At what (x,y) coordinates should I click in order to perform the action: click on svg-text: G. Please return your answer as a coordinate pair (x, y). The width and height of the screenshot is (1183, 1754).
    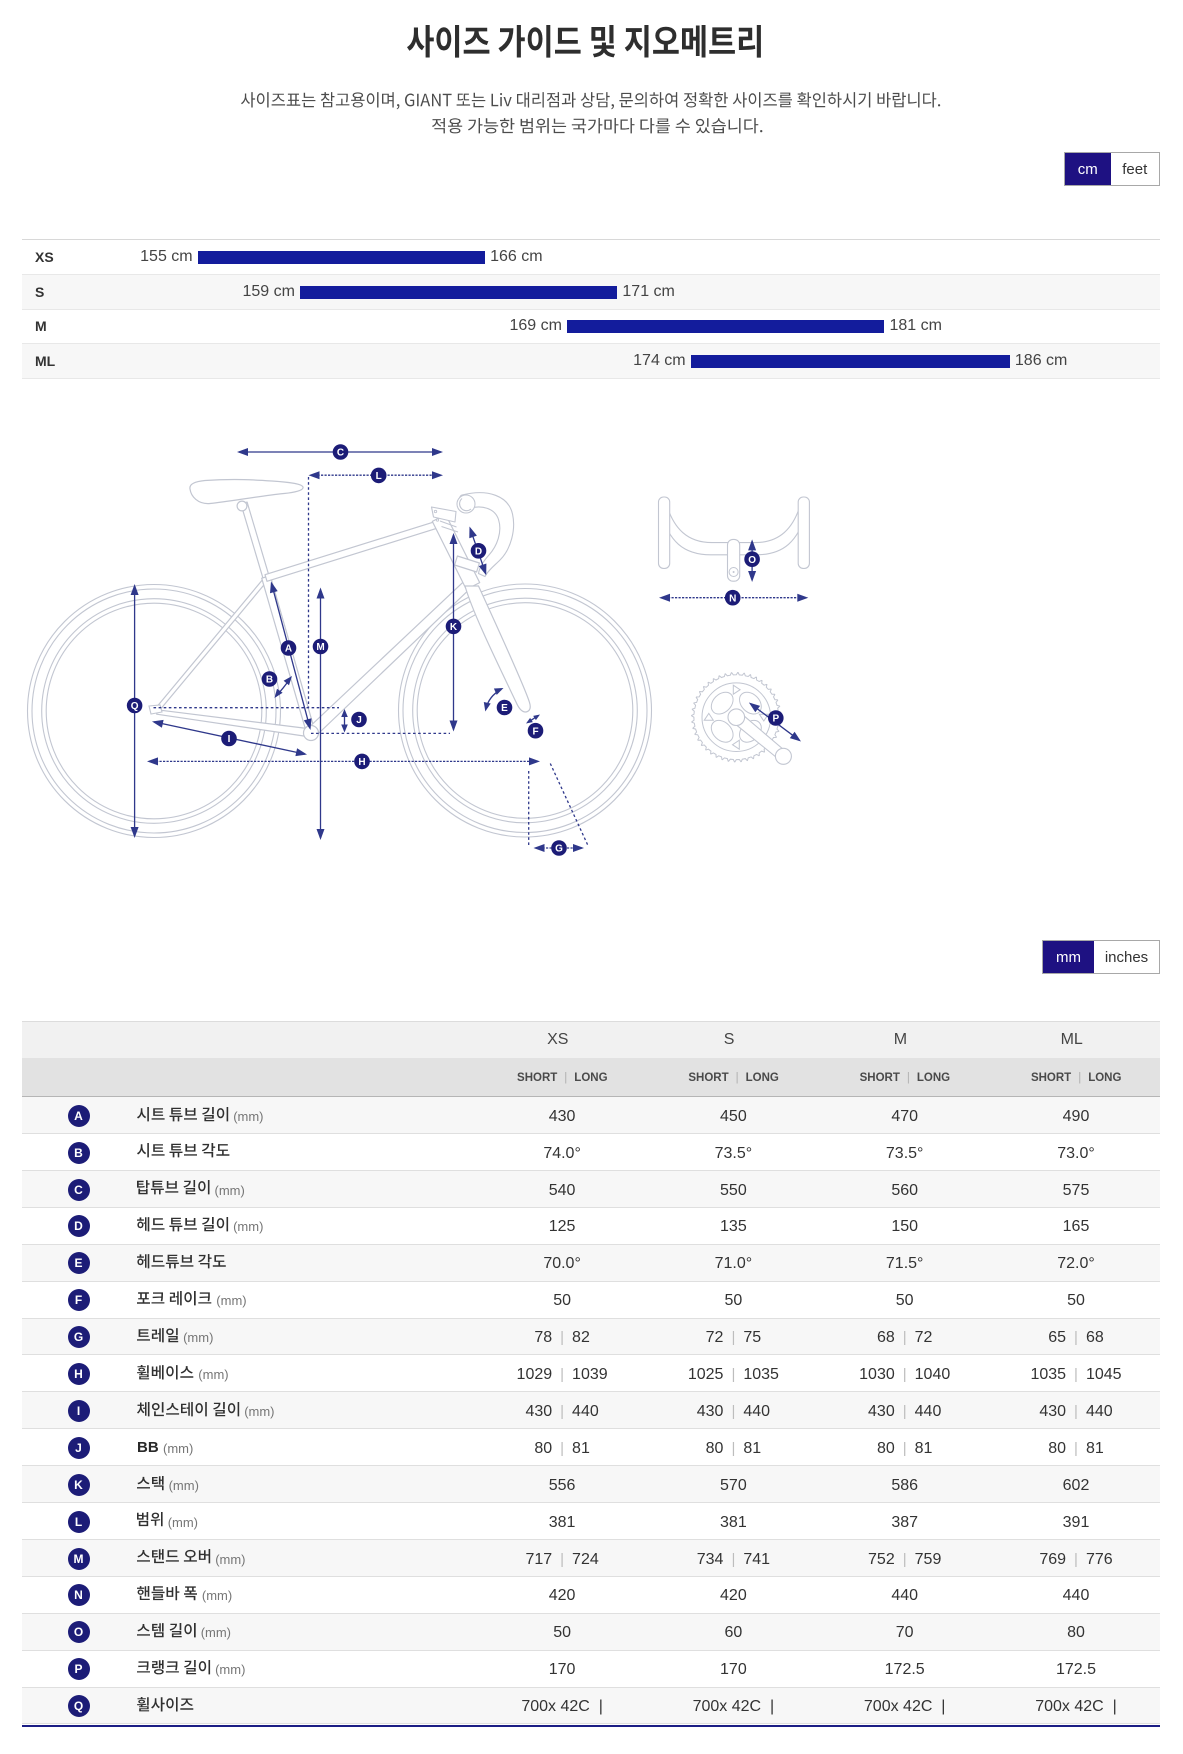
    Looking at the image, I should click on (559, 849).